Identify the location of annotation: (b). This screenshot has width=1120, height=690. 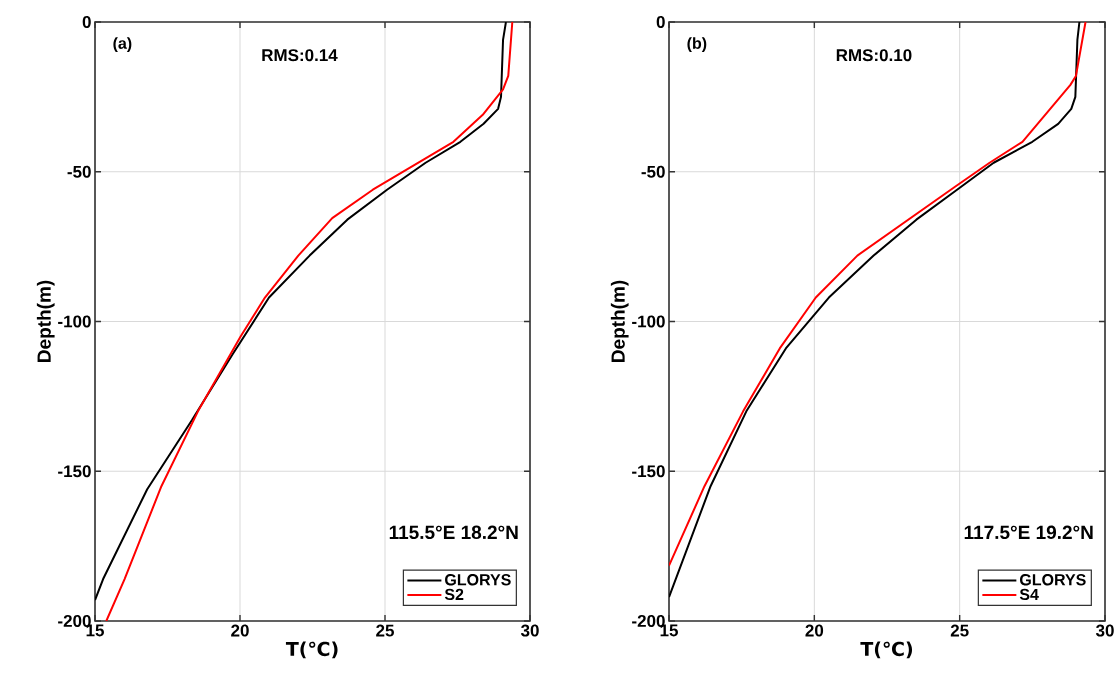
(697, 45).